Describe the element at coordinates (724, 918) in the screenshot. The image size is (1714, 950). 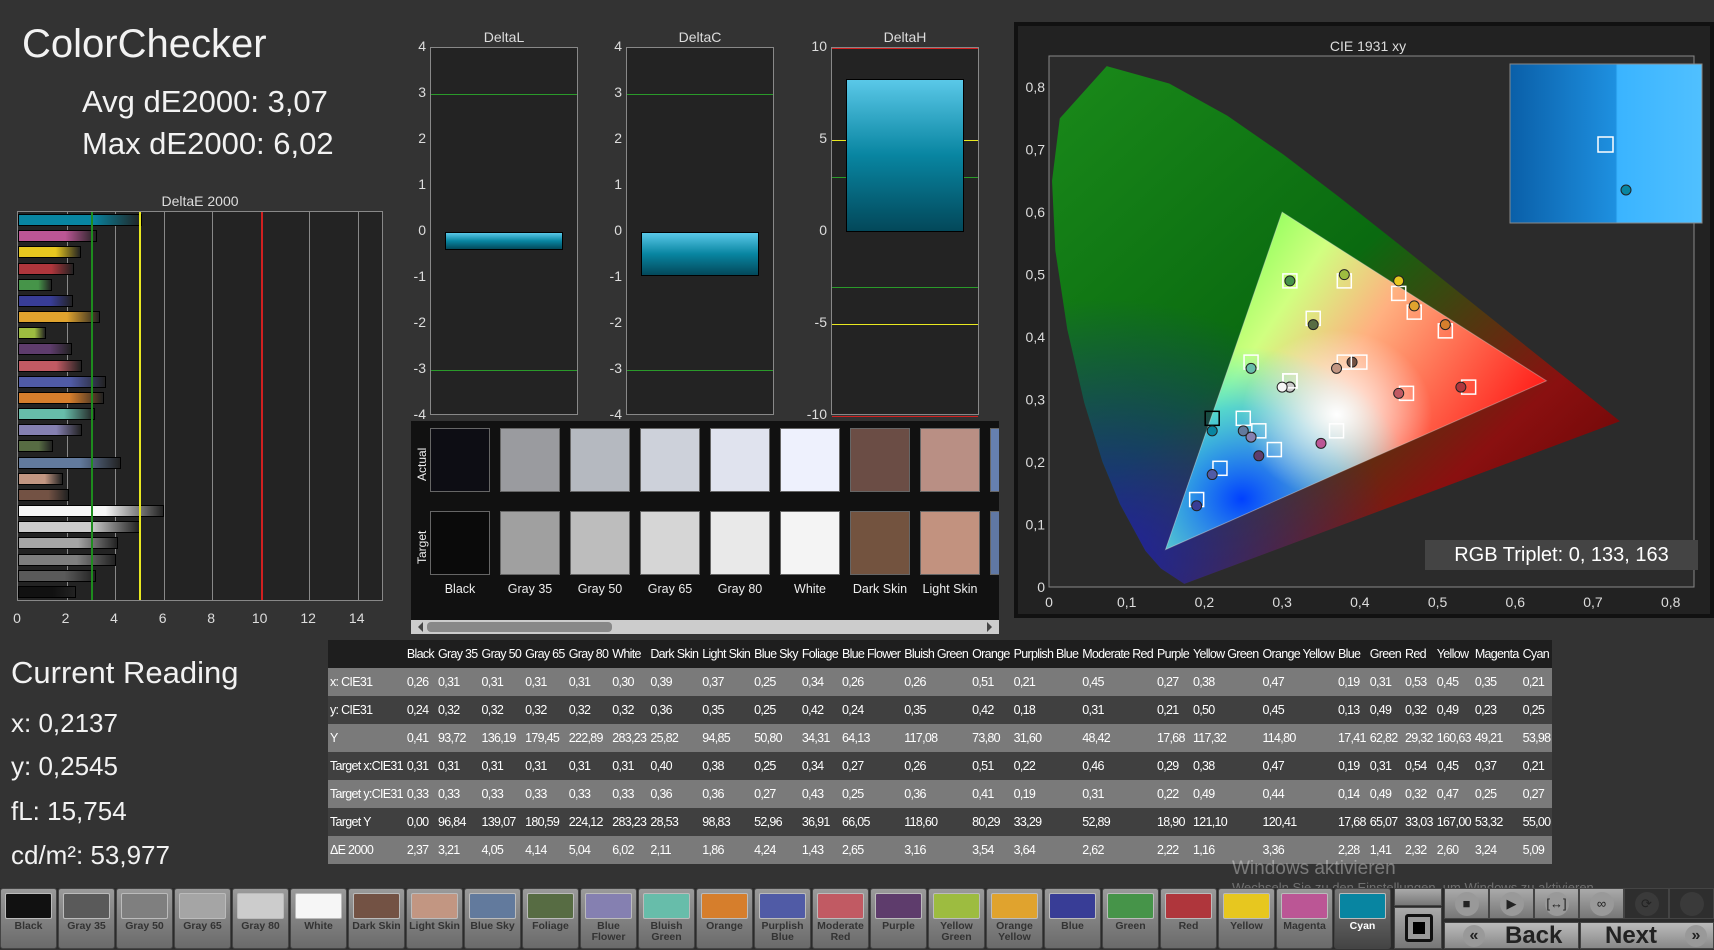
I see `patch-button-orange: Orange` at that location.